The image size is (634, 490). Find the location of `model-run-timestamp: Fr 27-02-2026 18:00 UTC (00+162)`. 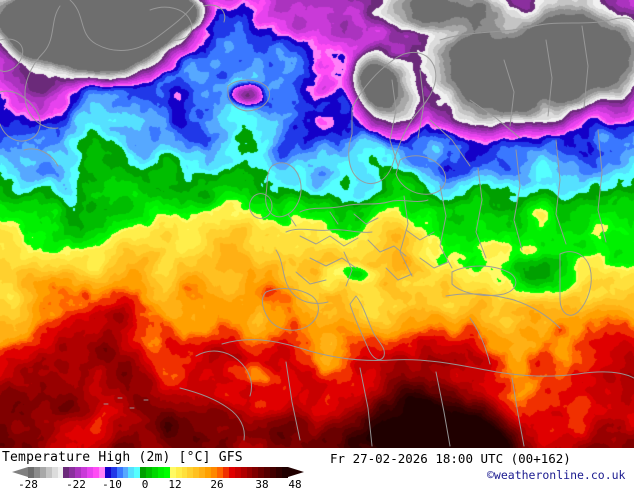

model-run-timestamp: Fr 27-02-2026 18:00 UTC (00+162) is located at coordinates (450, 458).